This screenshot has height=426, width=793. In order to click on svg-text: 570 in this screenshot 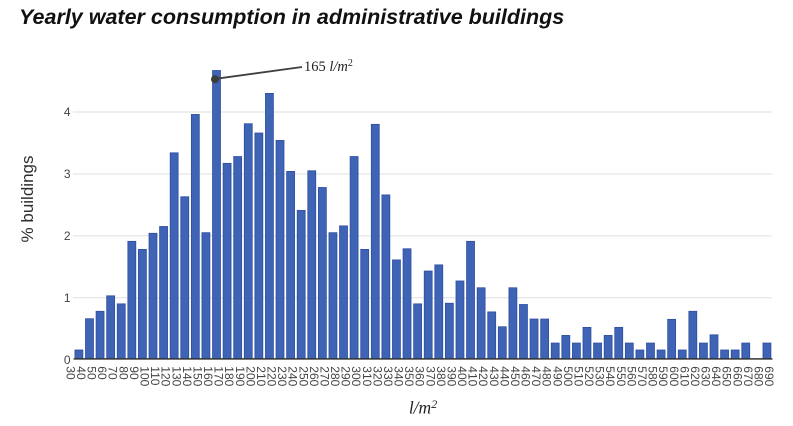, I will do `click(642, 376)`.